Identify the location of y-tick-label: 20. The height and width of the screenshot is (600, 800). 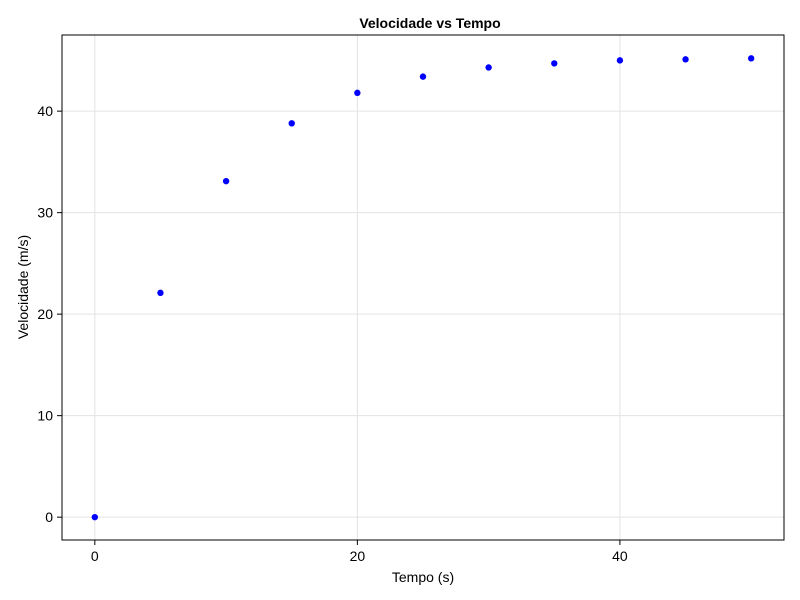
(45, 314).